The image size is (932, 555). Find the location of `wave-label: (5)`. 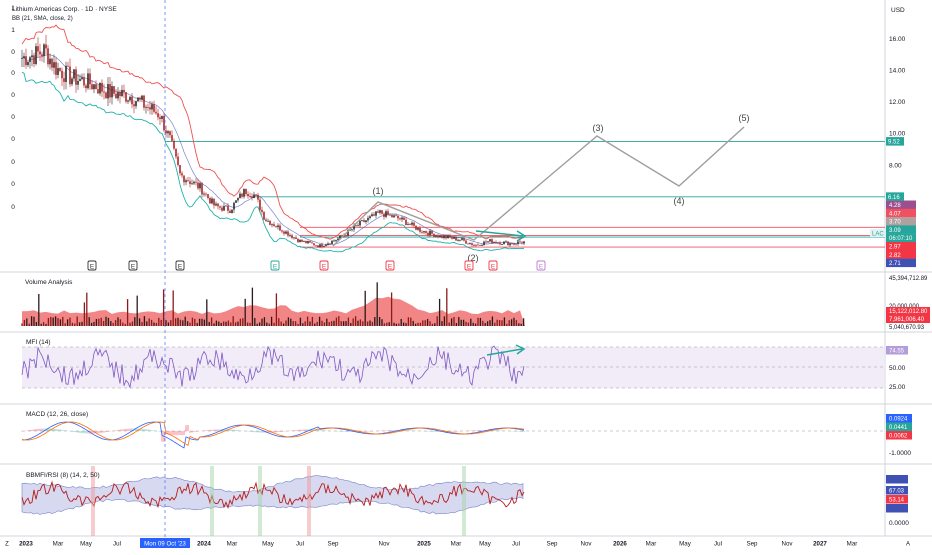

wave-label: (5) is located at coordinates (744, 118).